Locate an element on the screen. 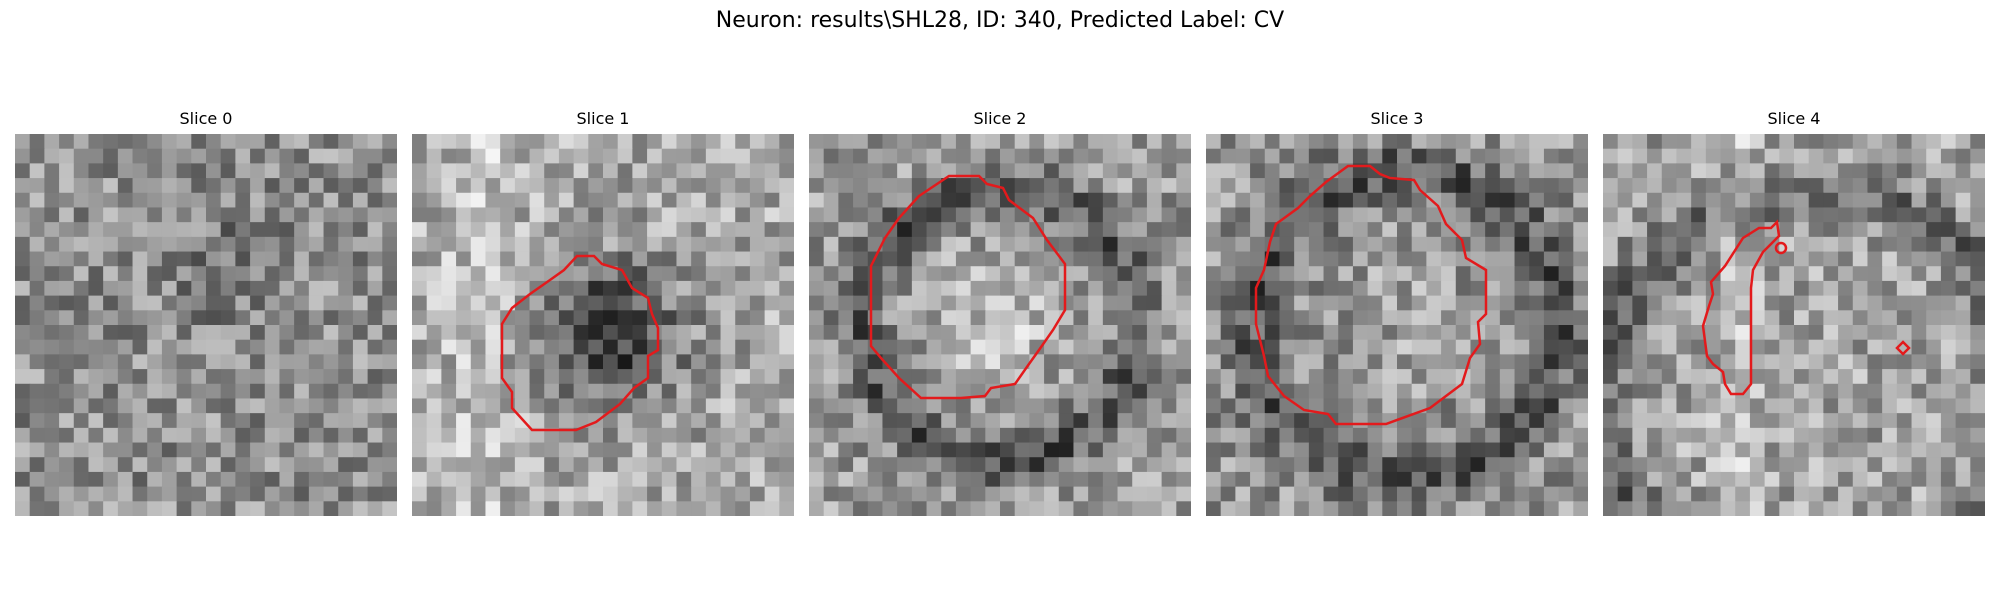 Image resolution: width=2000 pixels, height=600 pixels. slice-panel-4: Slice 4 is located at coordinates (1794, 314).